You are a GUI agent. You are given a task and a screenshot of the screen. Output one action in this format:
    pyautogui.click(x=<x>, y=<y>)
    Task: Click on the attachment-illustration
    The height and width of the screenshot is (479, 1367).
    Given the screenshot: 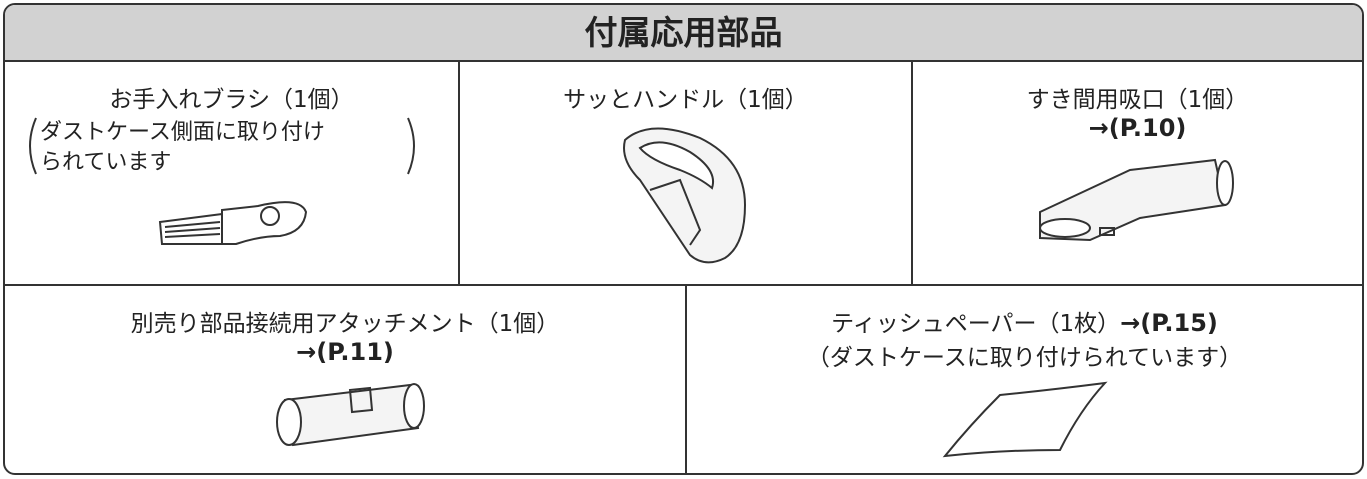 What is the action you would take?
    pyautogui.click(x=350, y=415)
    